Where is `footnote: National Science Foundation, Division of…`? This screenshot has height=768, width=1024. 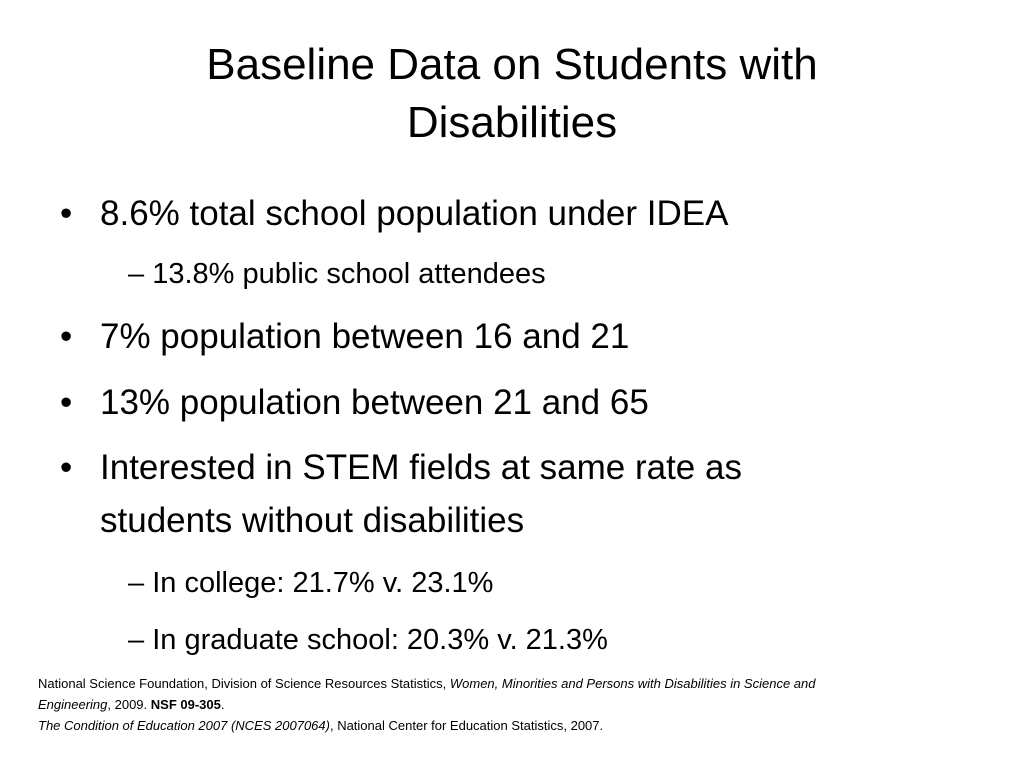
footnote: National Science Foundation, Division of… is located at coordinates (508, 704).